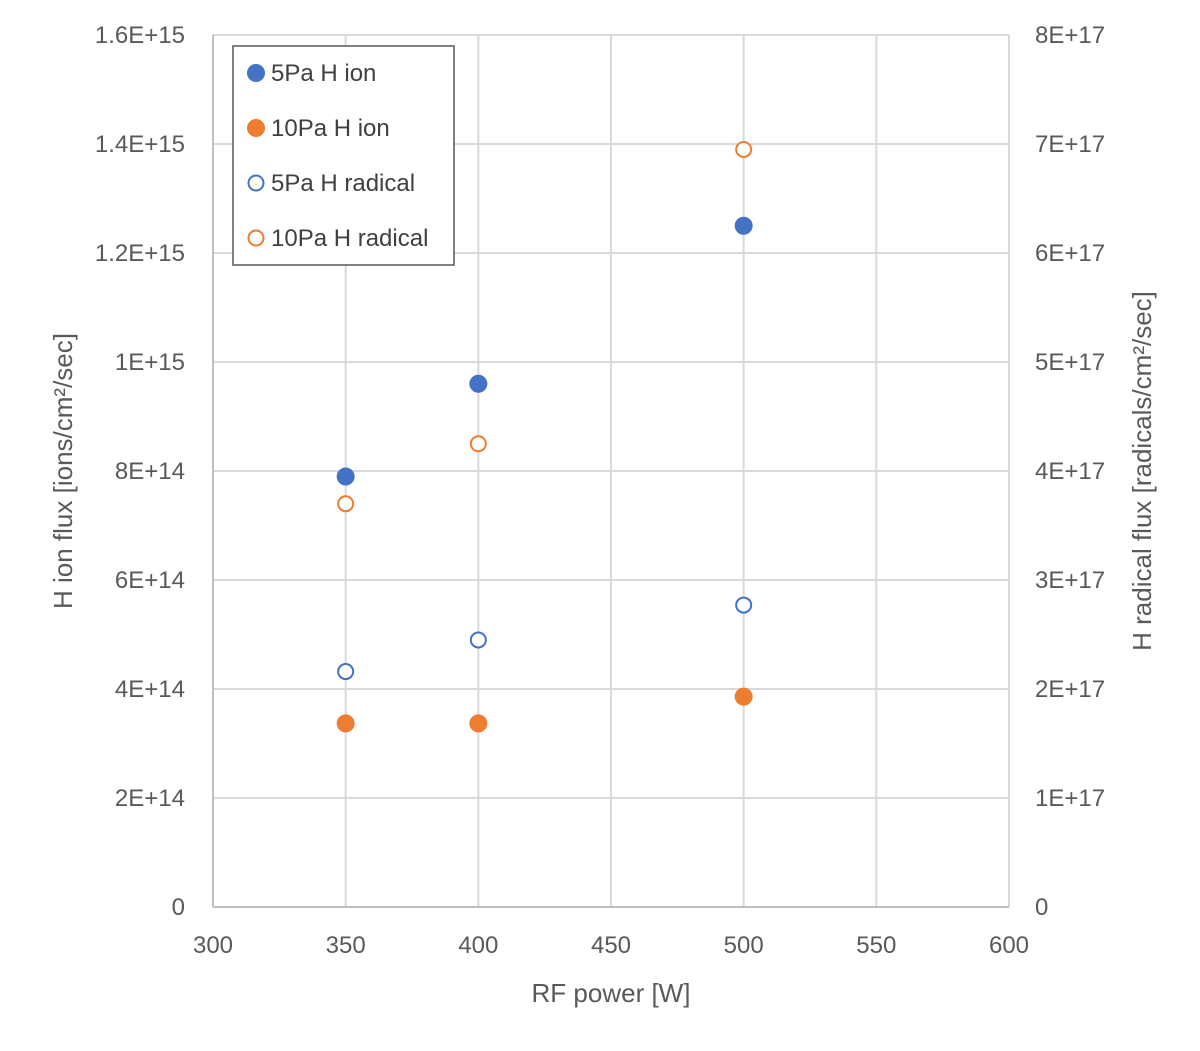 The width and height of the screenshot is (1200, 1051). I want to click on legend-label-5pa-h-ion: 5Pa H ion, so click(323, 73).